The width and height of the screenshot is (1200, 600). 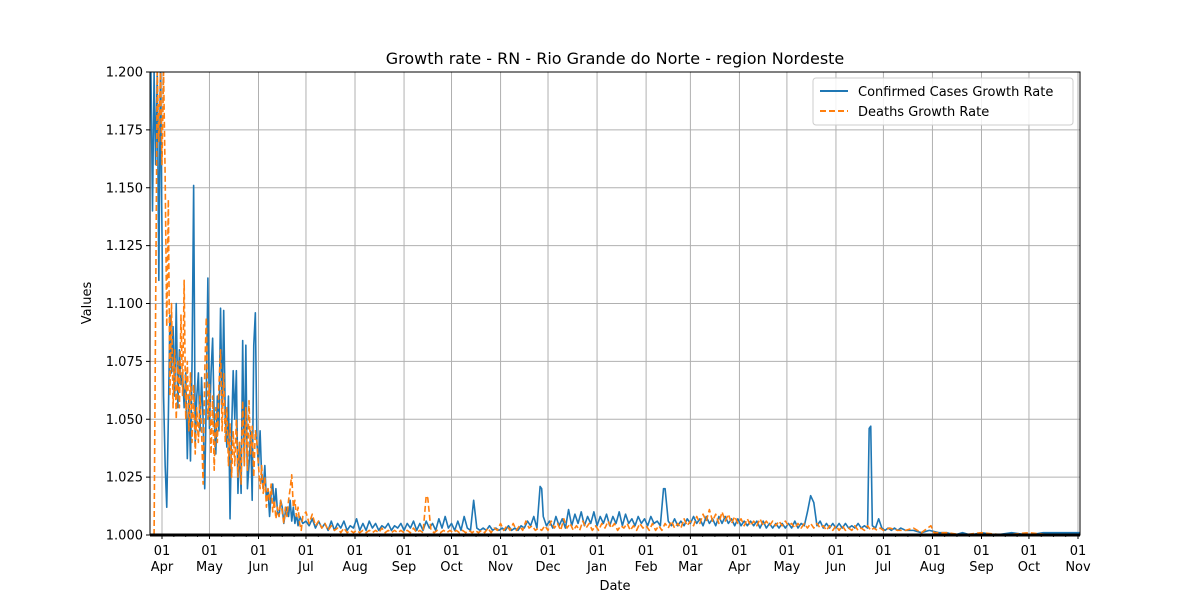 What do you see at coordinates (547, 567) in the screenshot?
I see `x-tick-month-label: Dec` at bounding box center [547, 567].